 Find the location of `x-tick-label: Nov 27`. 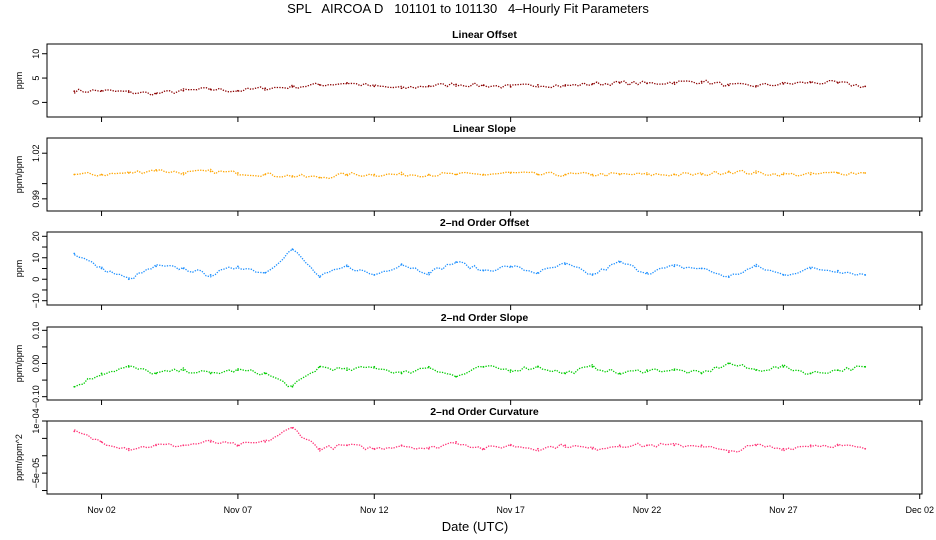

x-tick-label: Nov 27 is located at coordinates (783, 510).